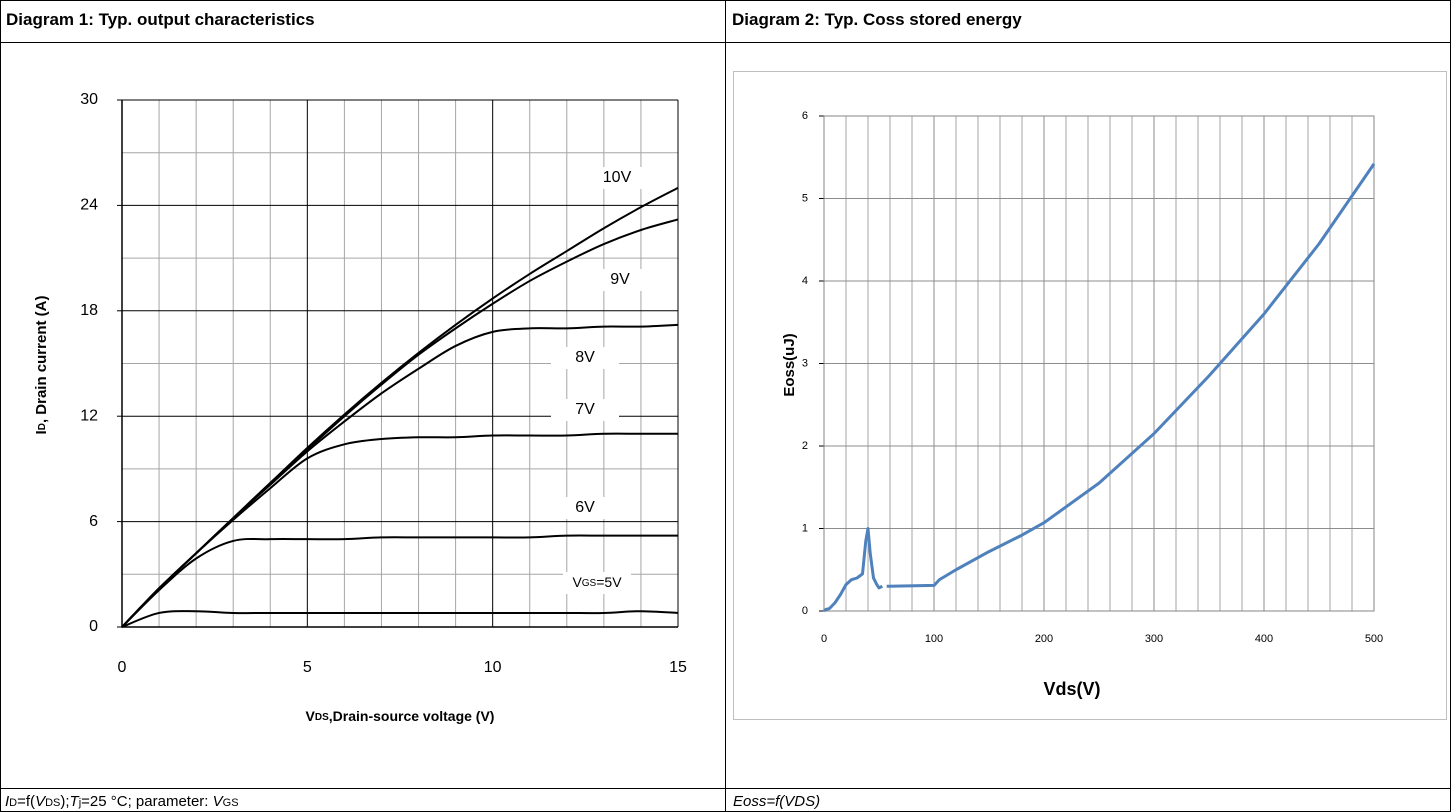  I want to click on x-tick-label: 5, so click(307, 667).